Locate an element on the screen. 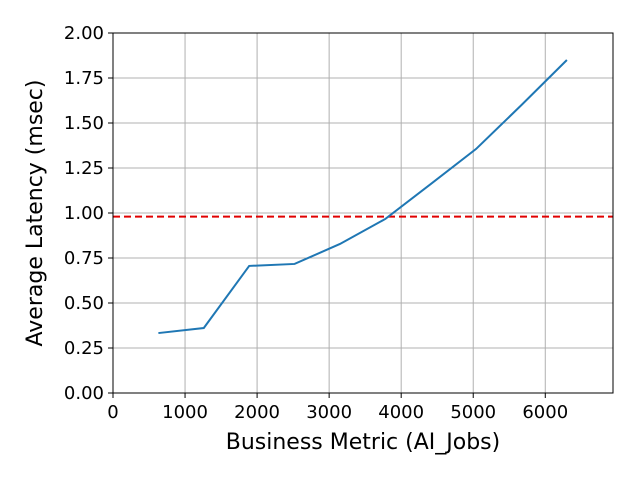  x-tick-label: 1000 is located at coordinates (185, 412).